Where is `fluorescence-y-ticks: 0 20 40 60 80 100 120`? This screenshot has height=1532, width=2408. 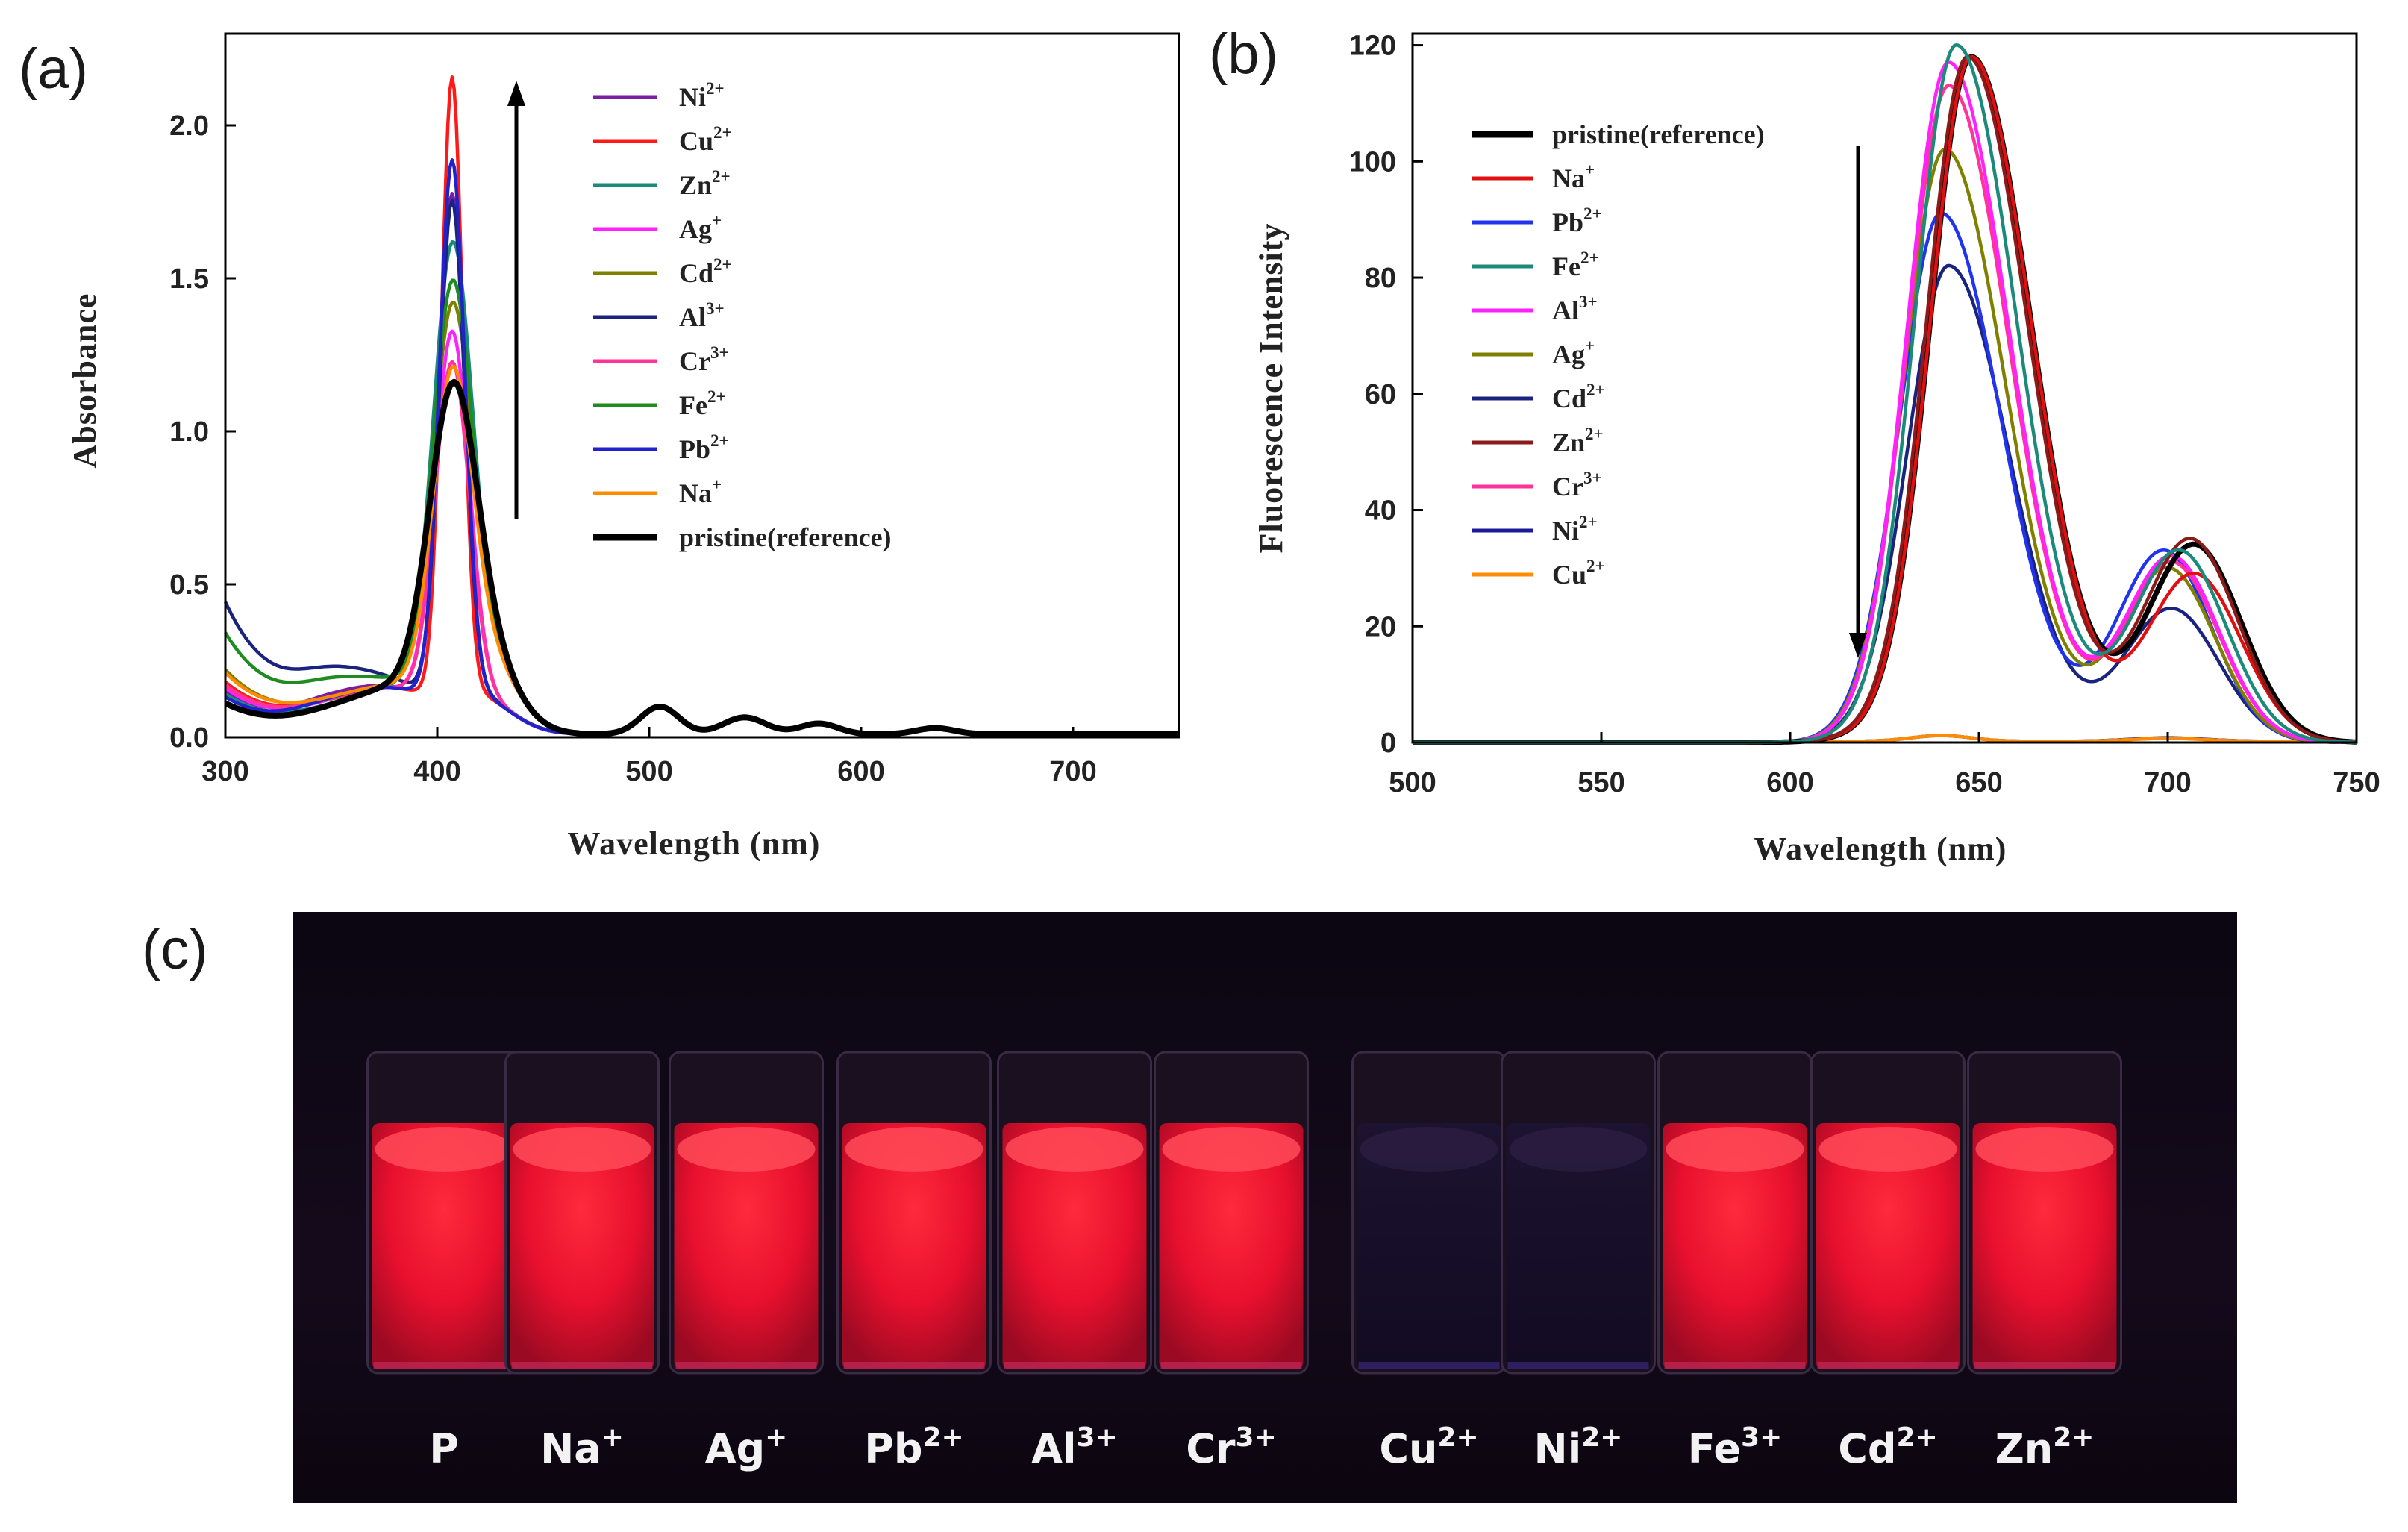 fluorescence-y-ticks: 0 20 40 60 80 100 120 is located at coordinates (1386, 395).